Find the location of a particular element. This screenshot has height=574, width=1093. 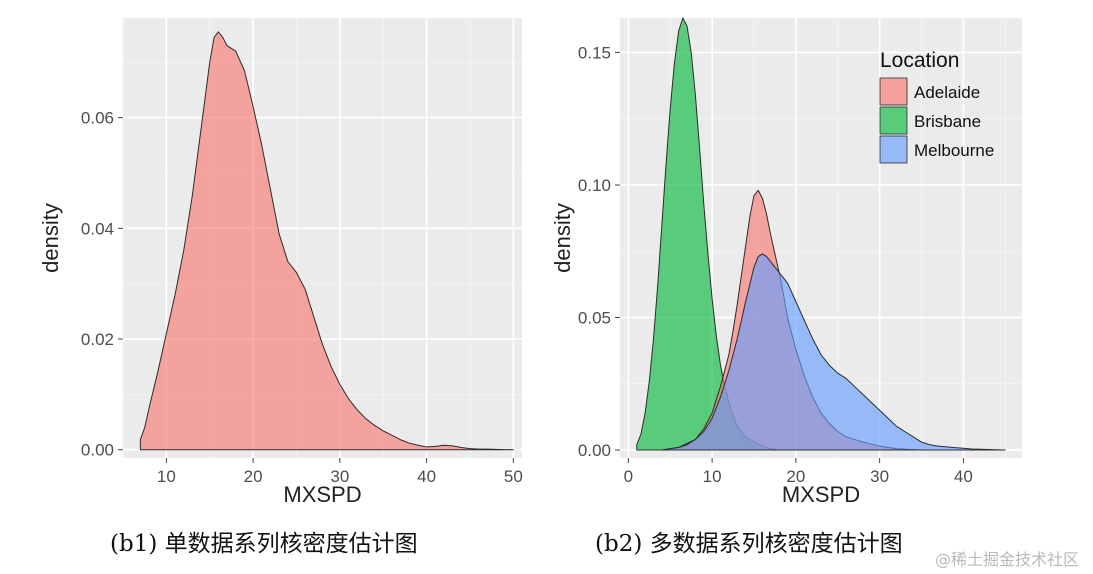

legend-key-brisbane is located at coordinates (893, 120).